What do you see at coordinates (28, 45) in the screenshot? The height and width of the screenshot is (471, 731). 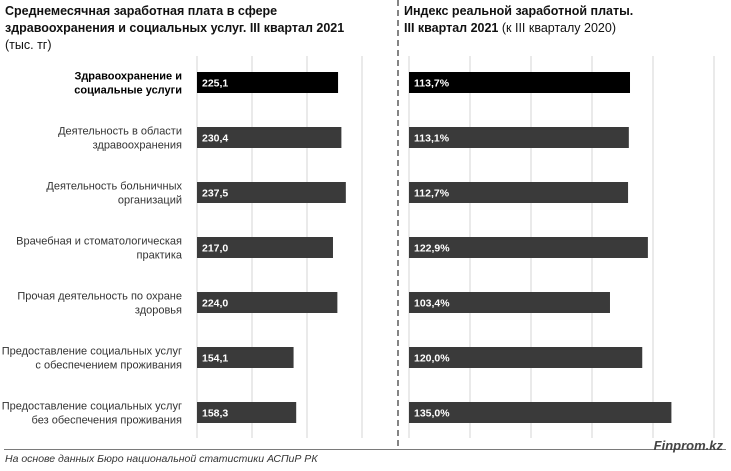 I see `left-chart-title-unit: (тыс. тг)` at bounding box center [28, 45].